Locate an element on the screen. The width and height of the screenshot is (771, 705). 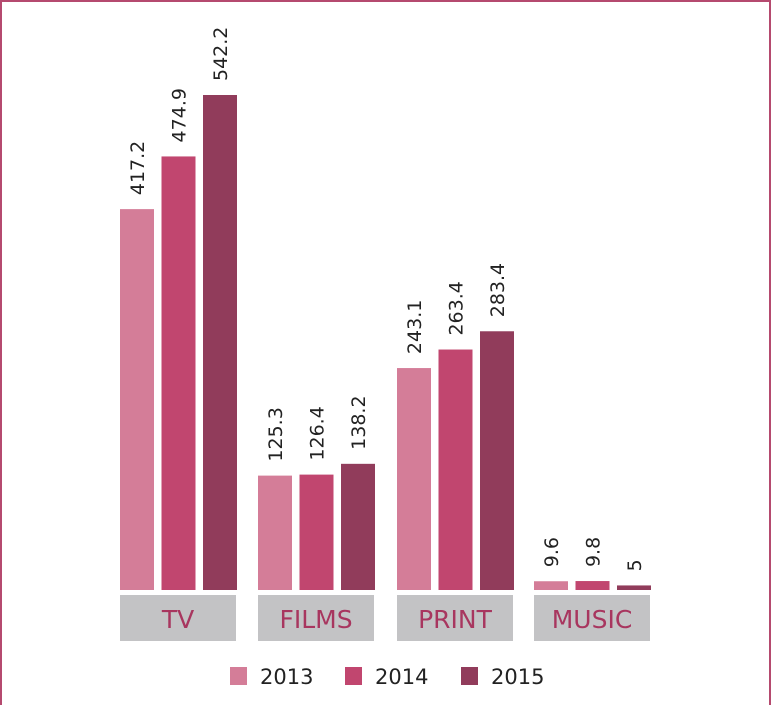
bar-music-2015 is located at coordinates (634, 587).